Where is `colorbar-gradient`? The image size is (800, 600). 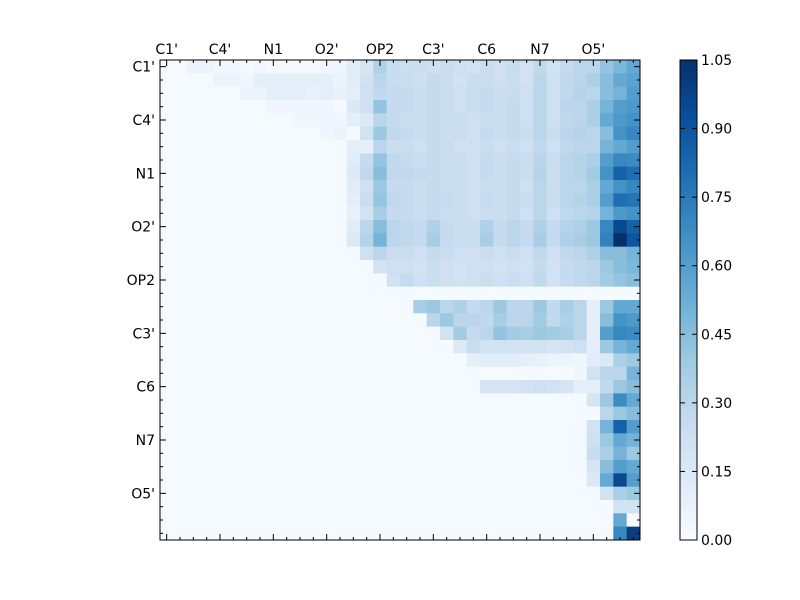
colorbar-gradient is located at coordinates (688, 300).